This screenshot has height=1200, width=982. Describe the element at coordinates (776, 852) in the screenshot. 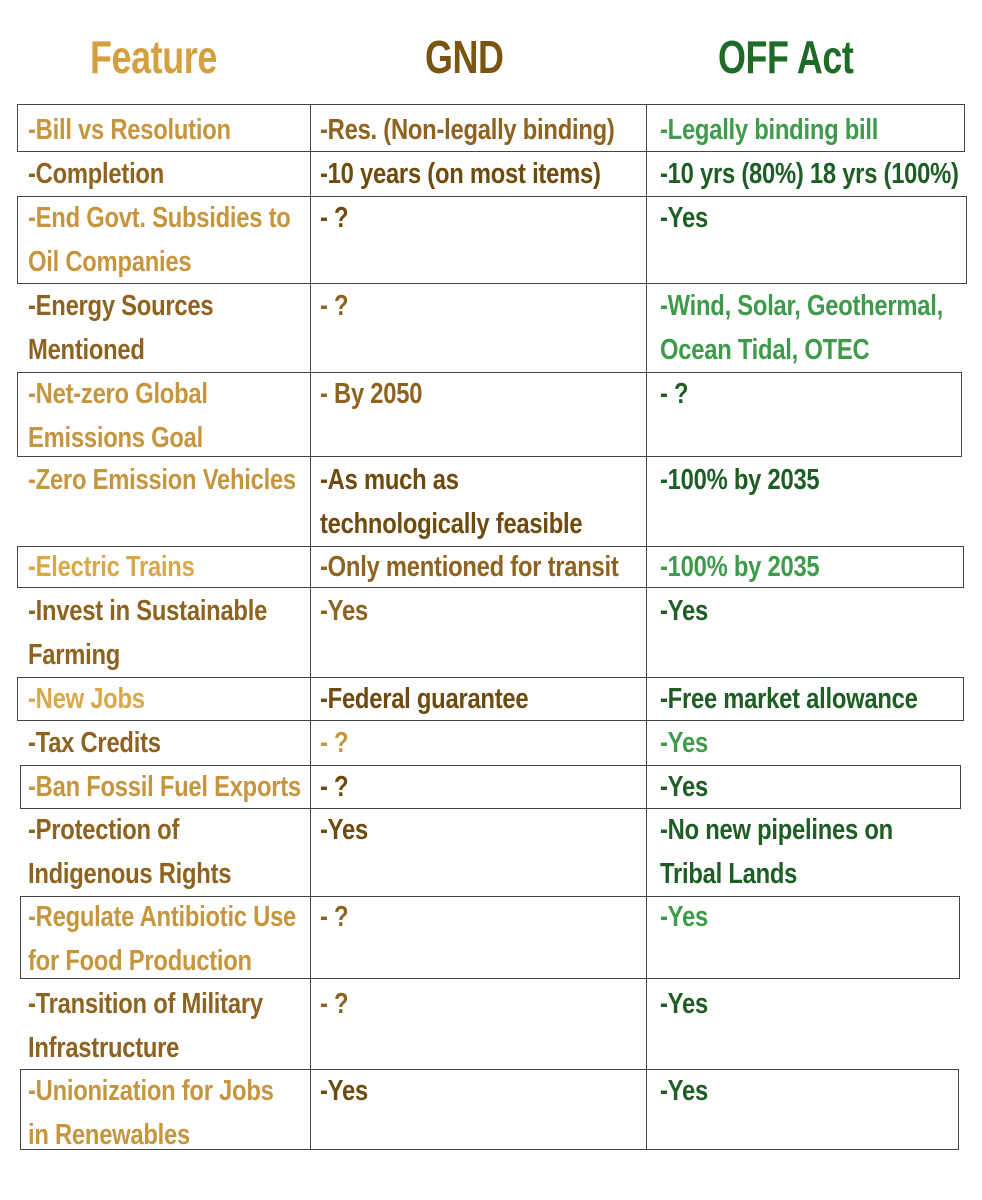

I see `off-act-cell: -No new pipelines on Tribal Lands` at that location.